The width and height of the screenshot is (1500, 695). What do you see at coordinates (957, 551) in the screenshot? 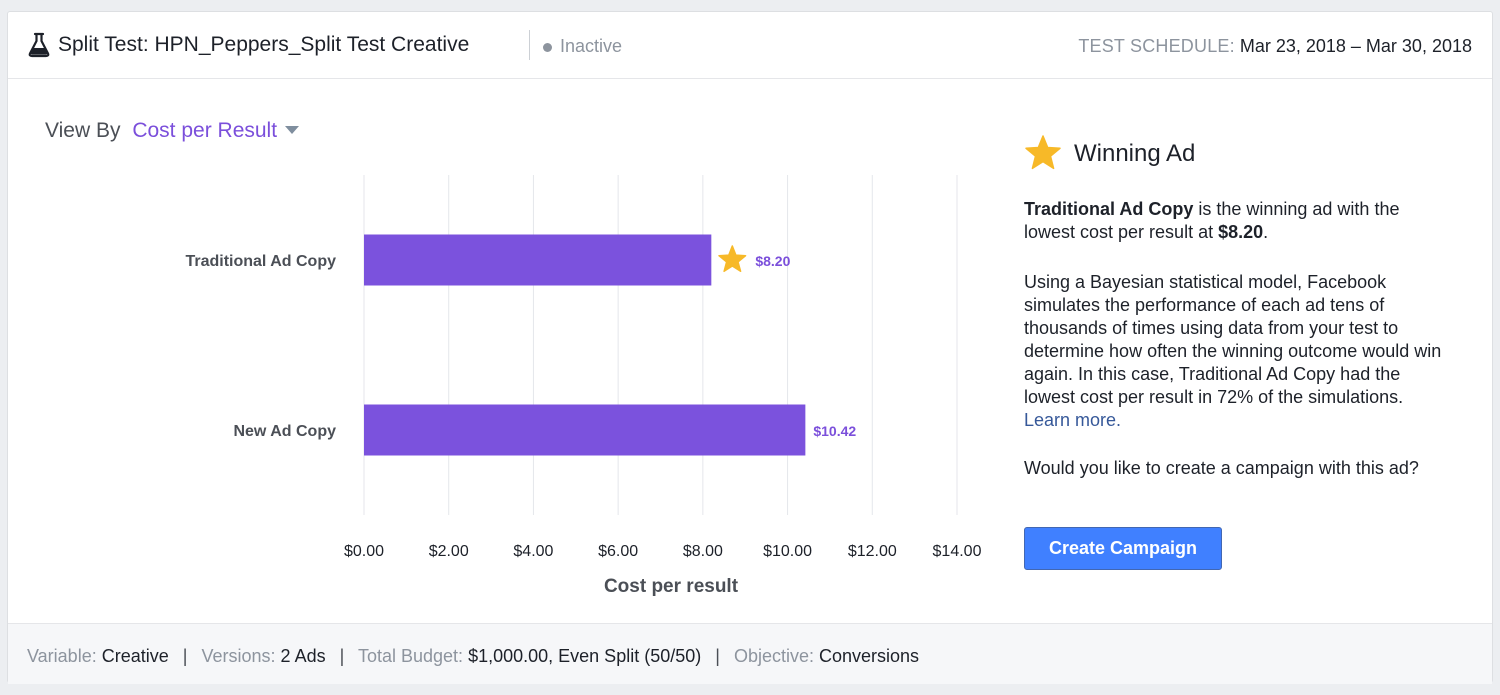
I see `x-tick-label: $14.00` at bounding box center [957, 551].